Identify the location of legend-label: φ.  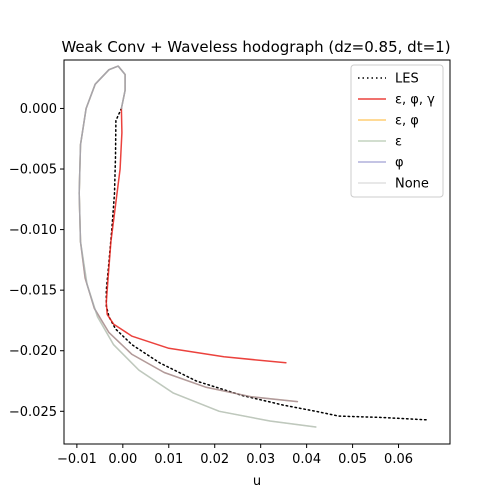
(399, 163).